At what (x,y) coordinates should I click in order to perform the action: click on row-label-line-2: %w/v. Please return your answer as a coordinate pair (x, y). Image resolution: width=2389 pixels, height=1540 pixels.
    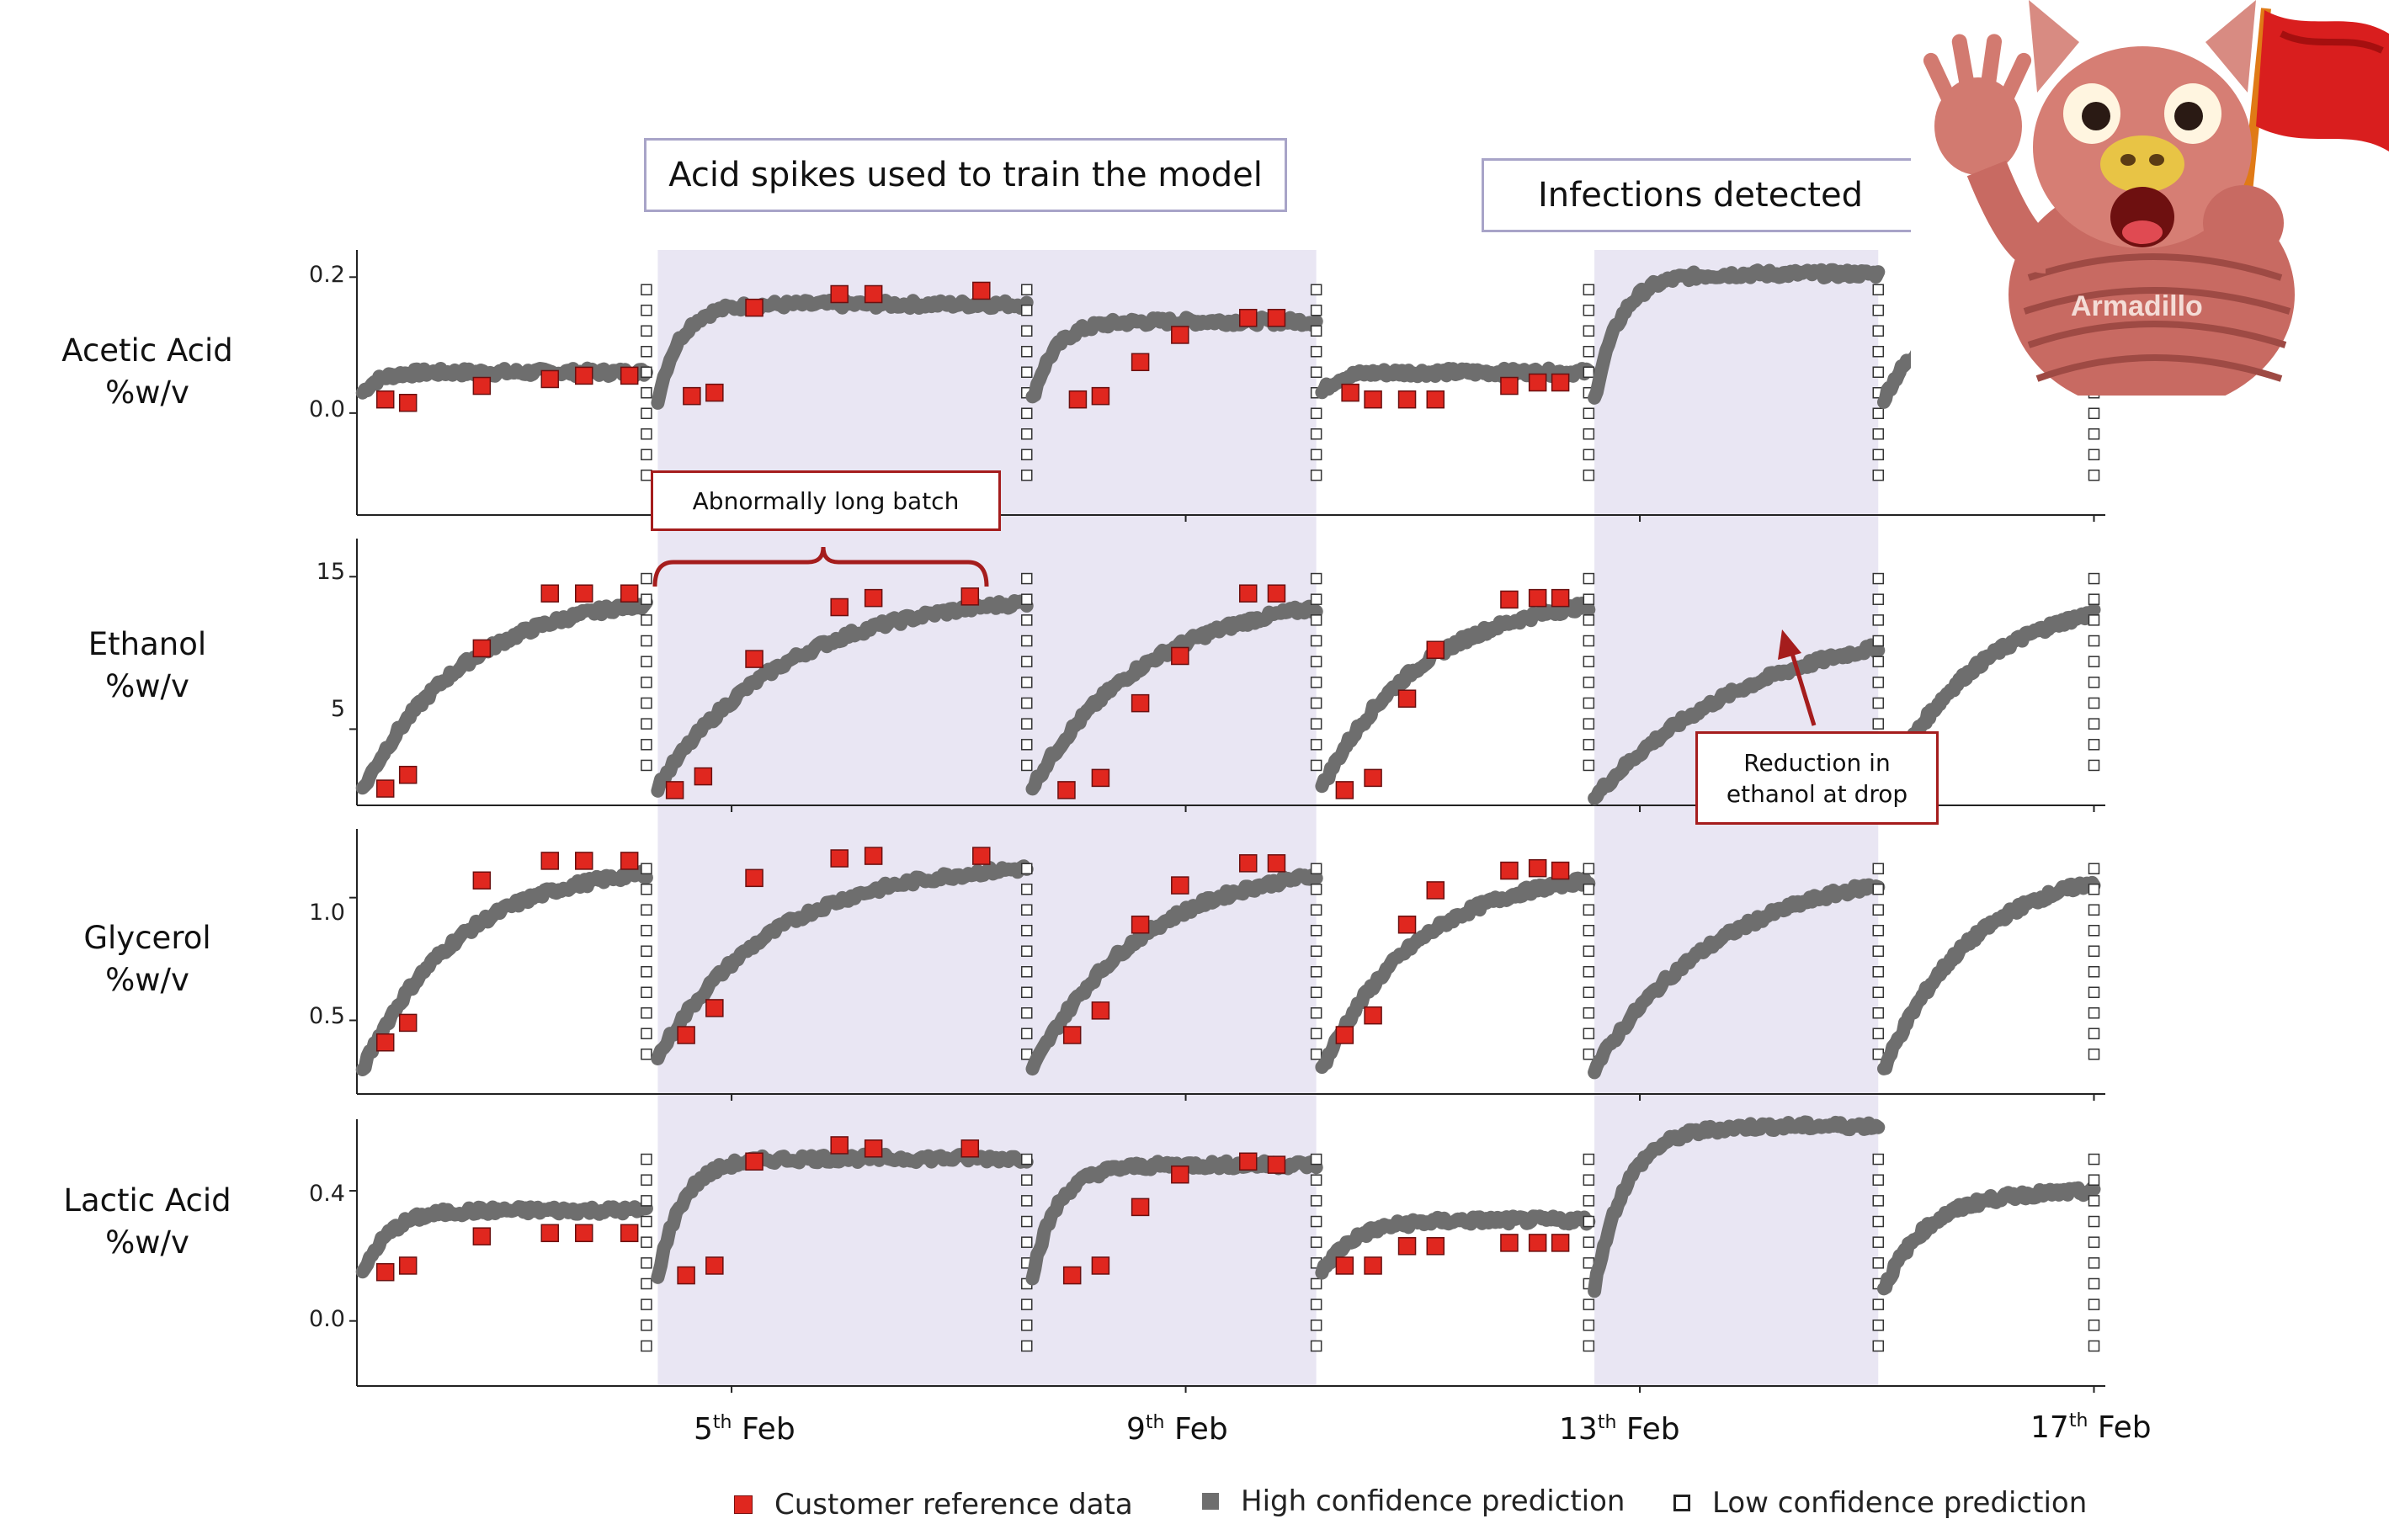
    Looking at the image, I should click on (147, 1242).